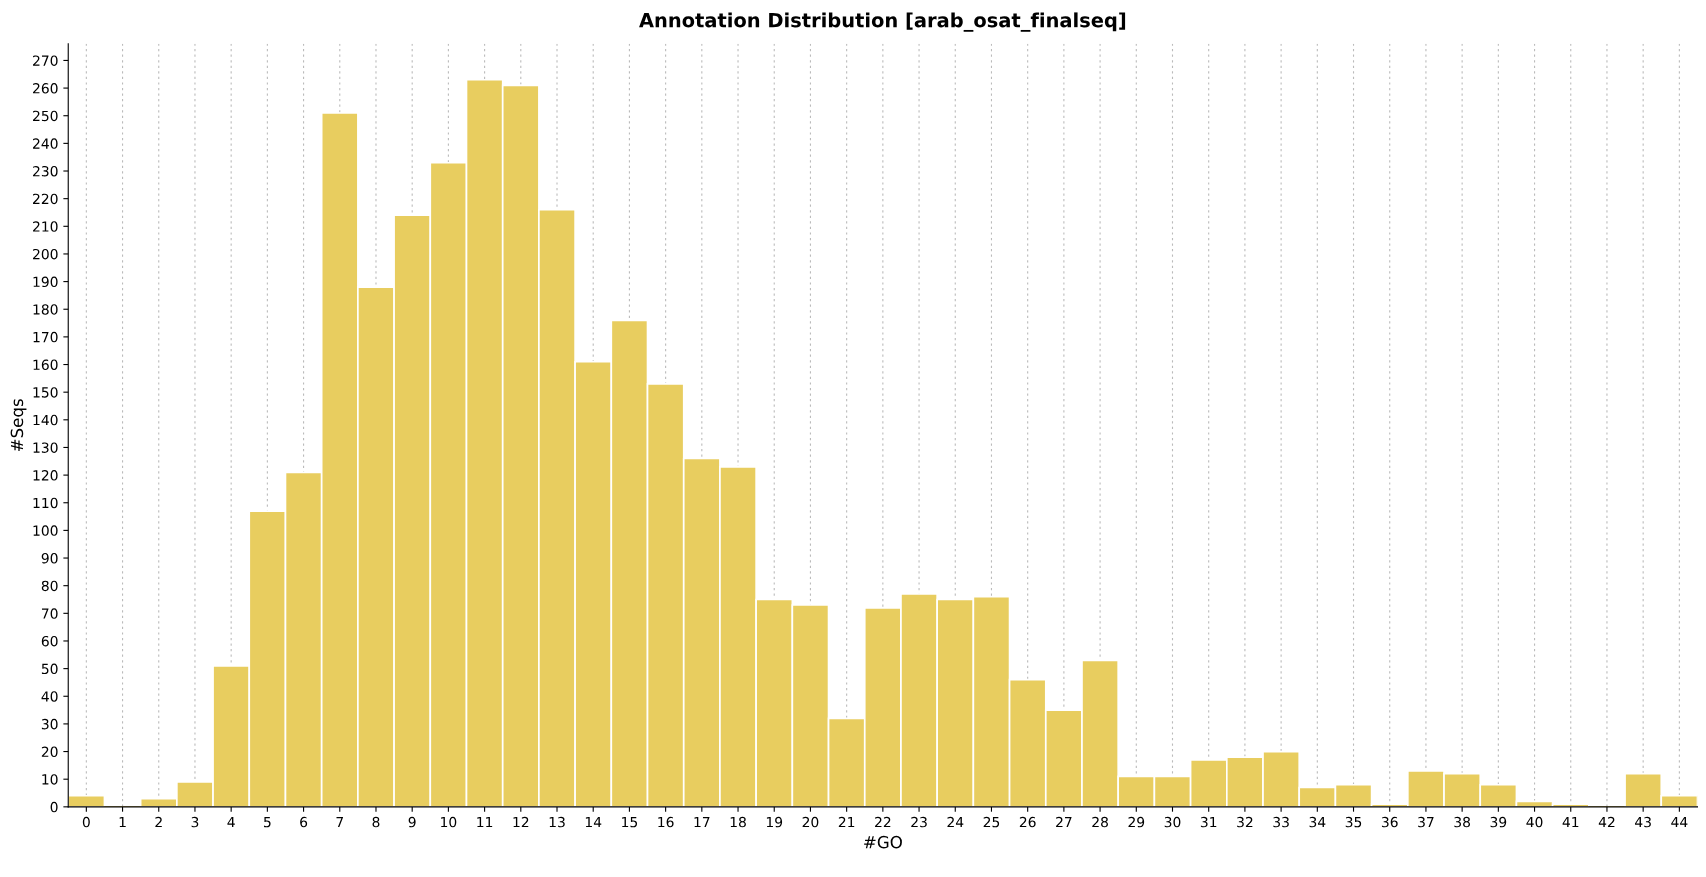 This screenshot has height=877, width=1706. What do you see at coordinates (267, 822) in the screenshot?
I see `x-tick-label: 5` at bounding box center [267, 822].